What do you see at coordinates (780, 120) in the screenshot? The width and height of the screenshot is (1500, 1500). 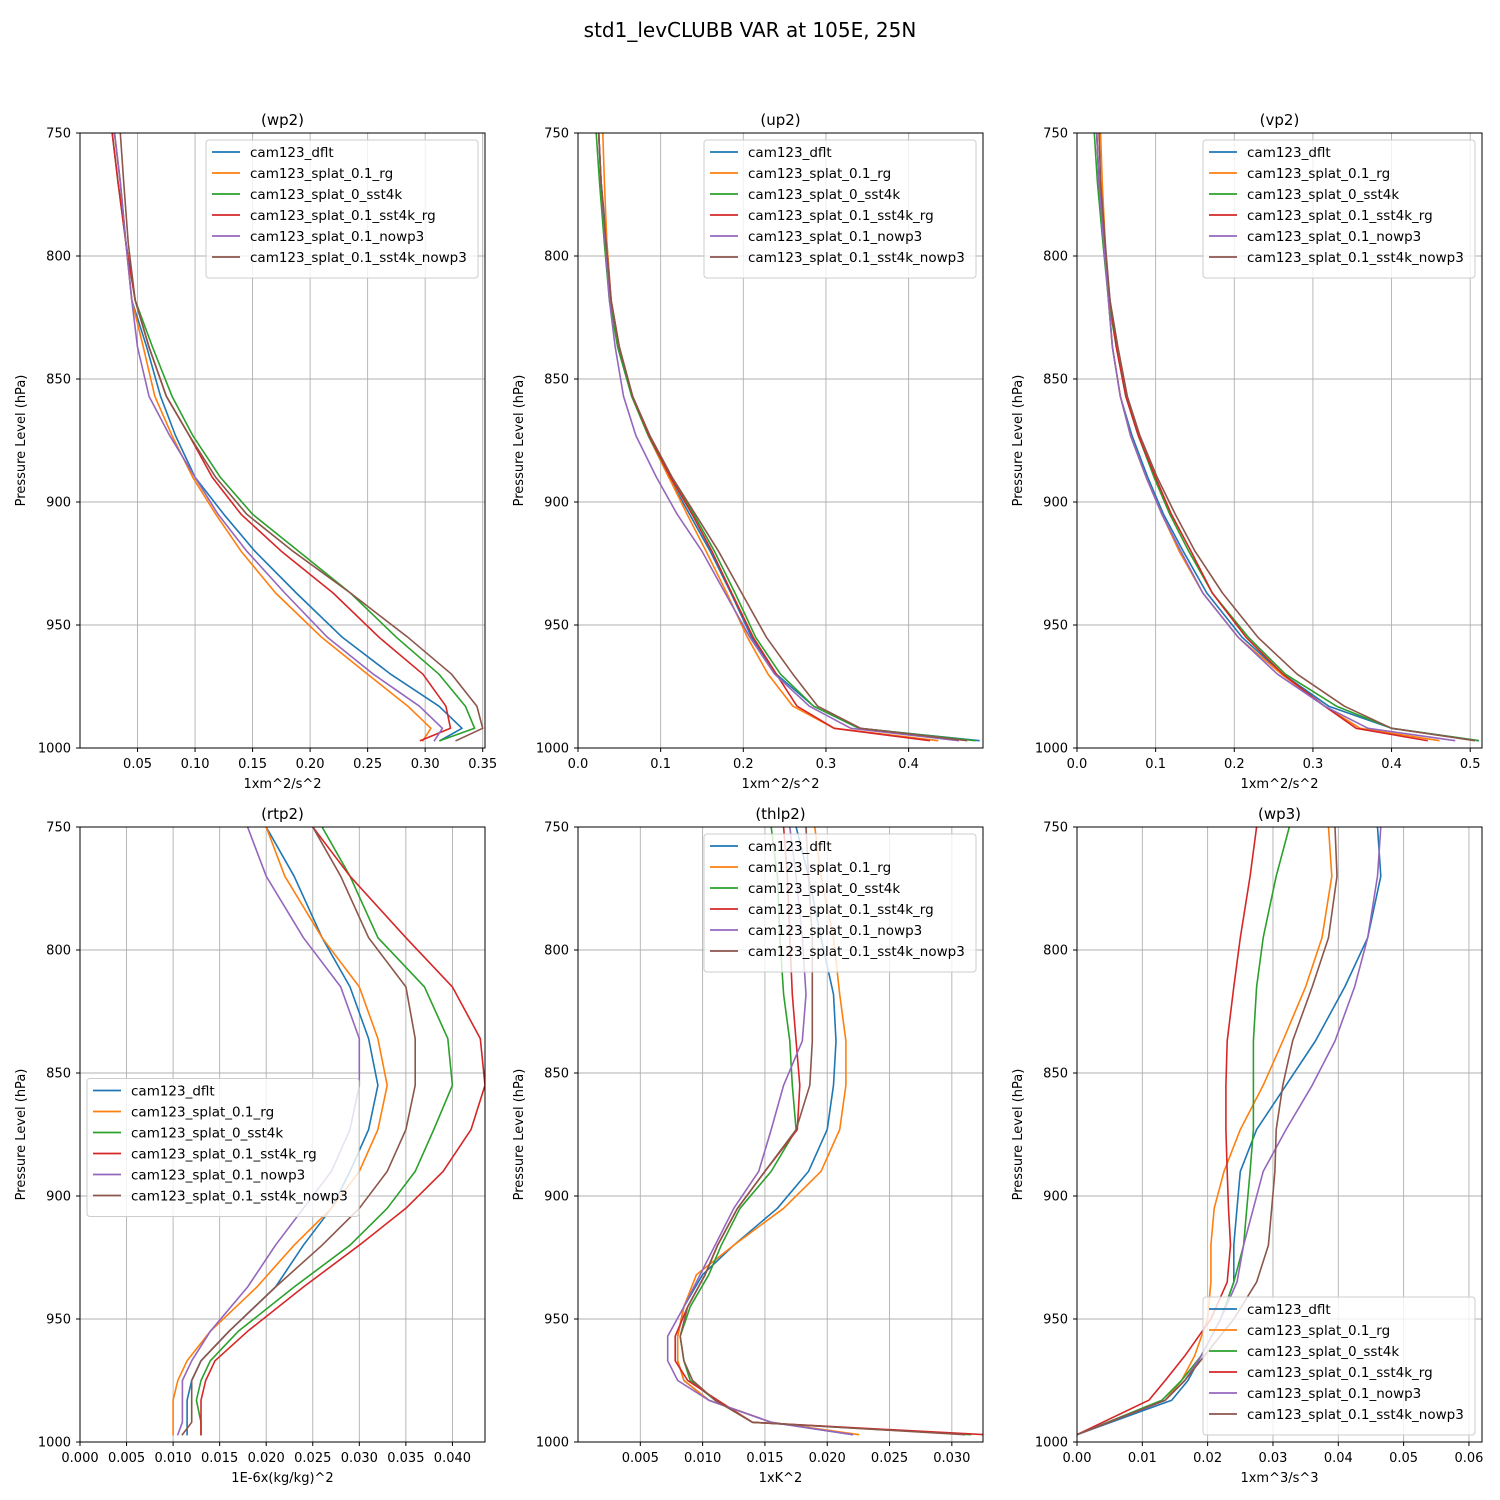 I see `panel-title: (up2)` at bounding box center [780, 120].